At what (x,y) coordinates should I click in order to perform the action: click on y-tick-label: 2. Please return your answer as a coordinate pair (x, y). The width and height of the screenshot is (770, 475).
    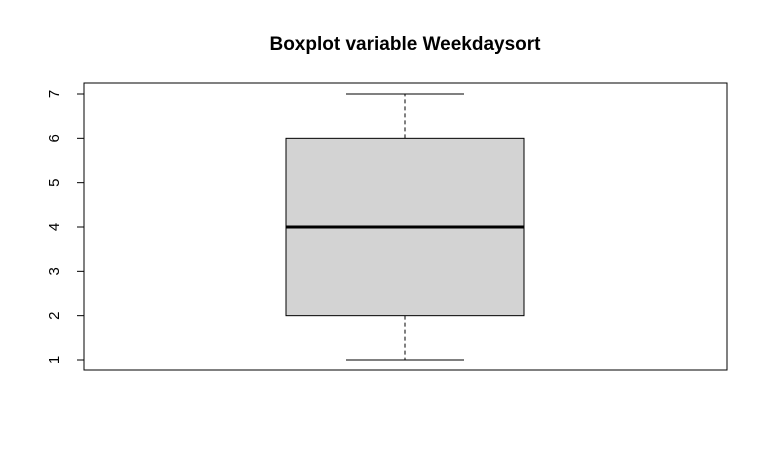
    Looking at the image, I should click on (54, 315).